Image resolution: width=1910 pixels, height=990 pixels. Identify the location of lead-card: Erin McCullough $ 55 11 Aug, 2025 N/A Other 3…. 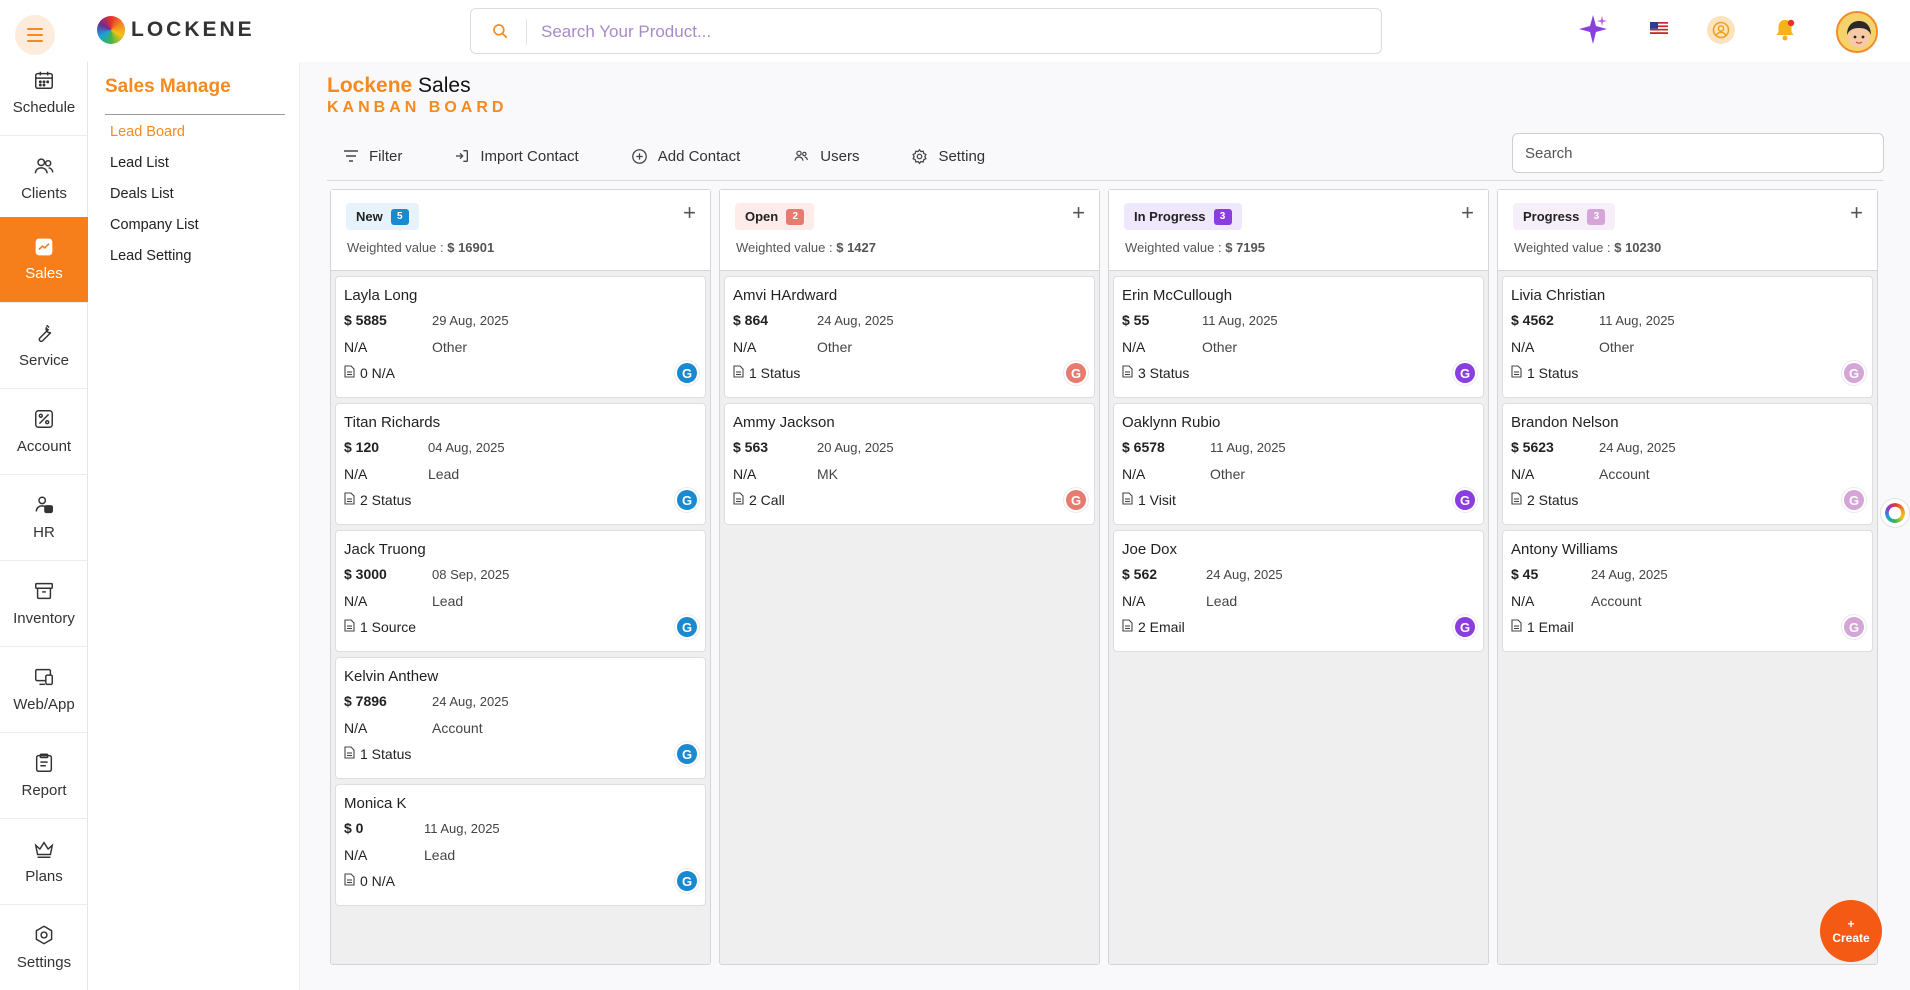
(1298, 337).